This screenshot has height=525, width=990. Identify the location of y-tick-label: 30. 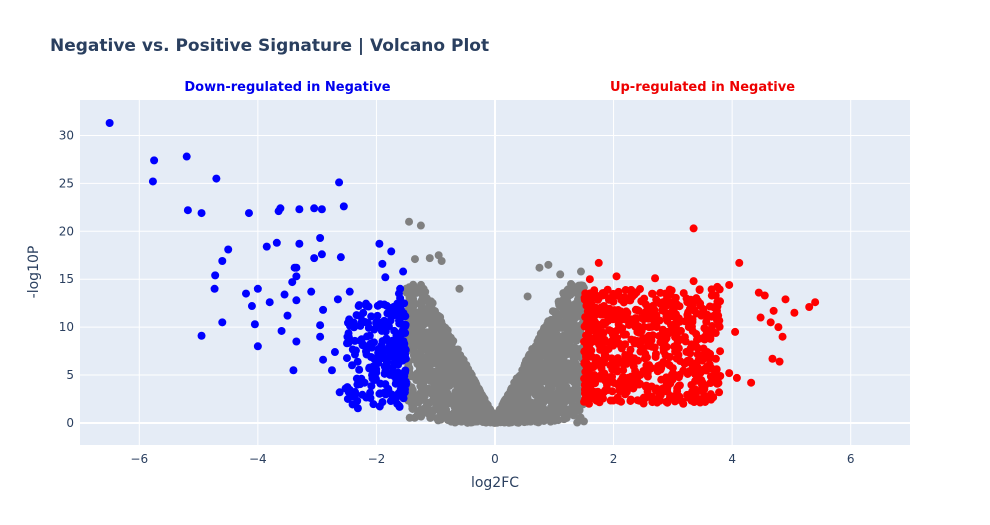
(66, 135).